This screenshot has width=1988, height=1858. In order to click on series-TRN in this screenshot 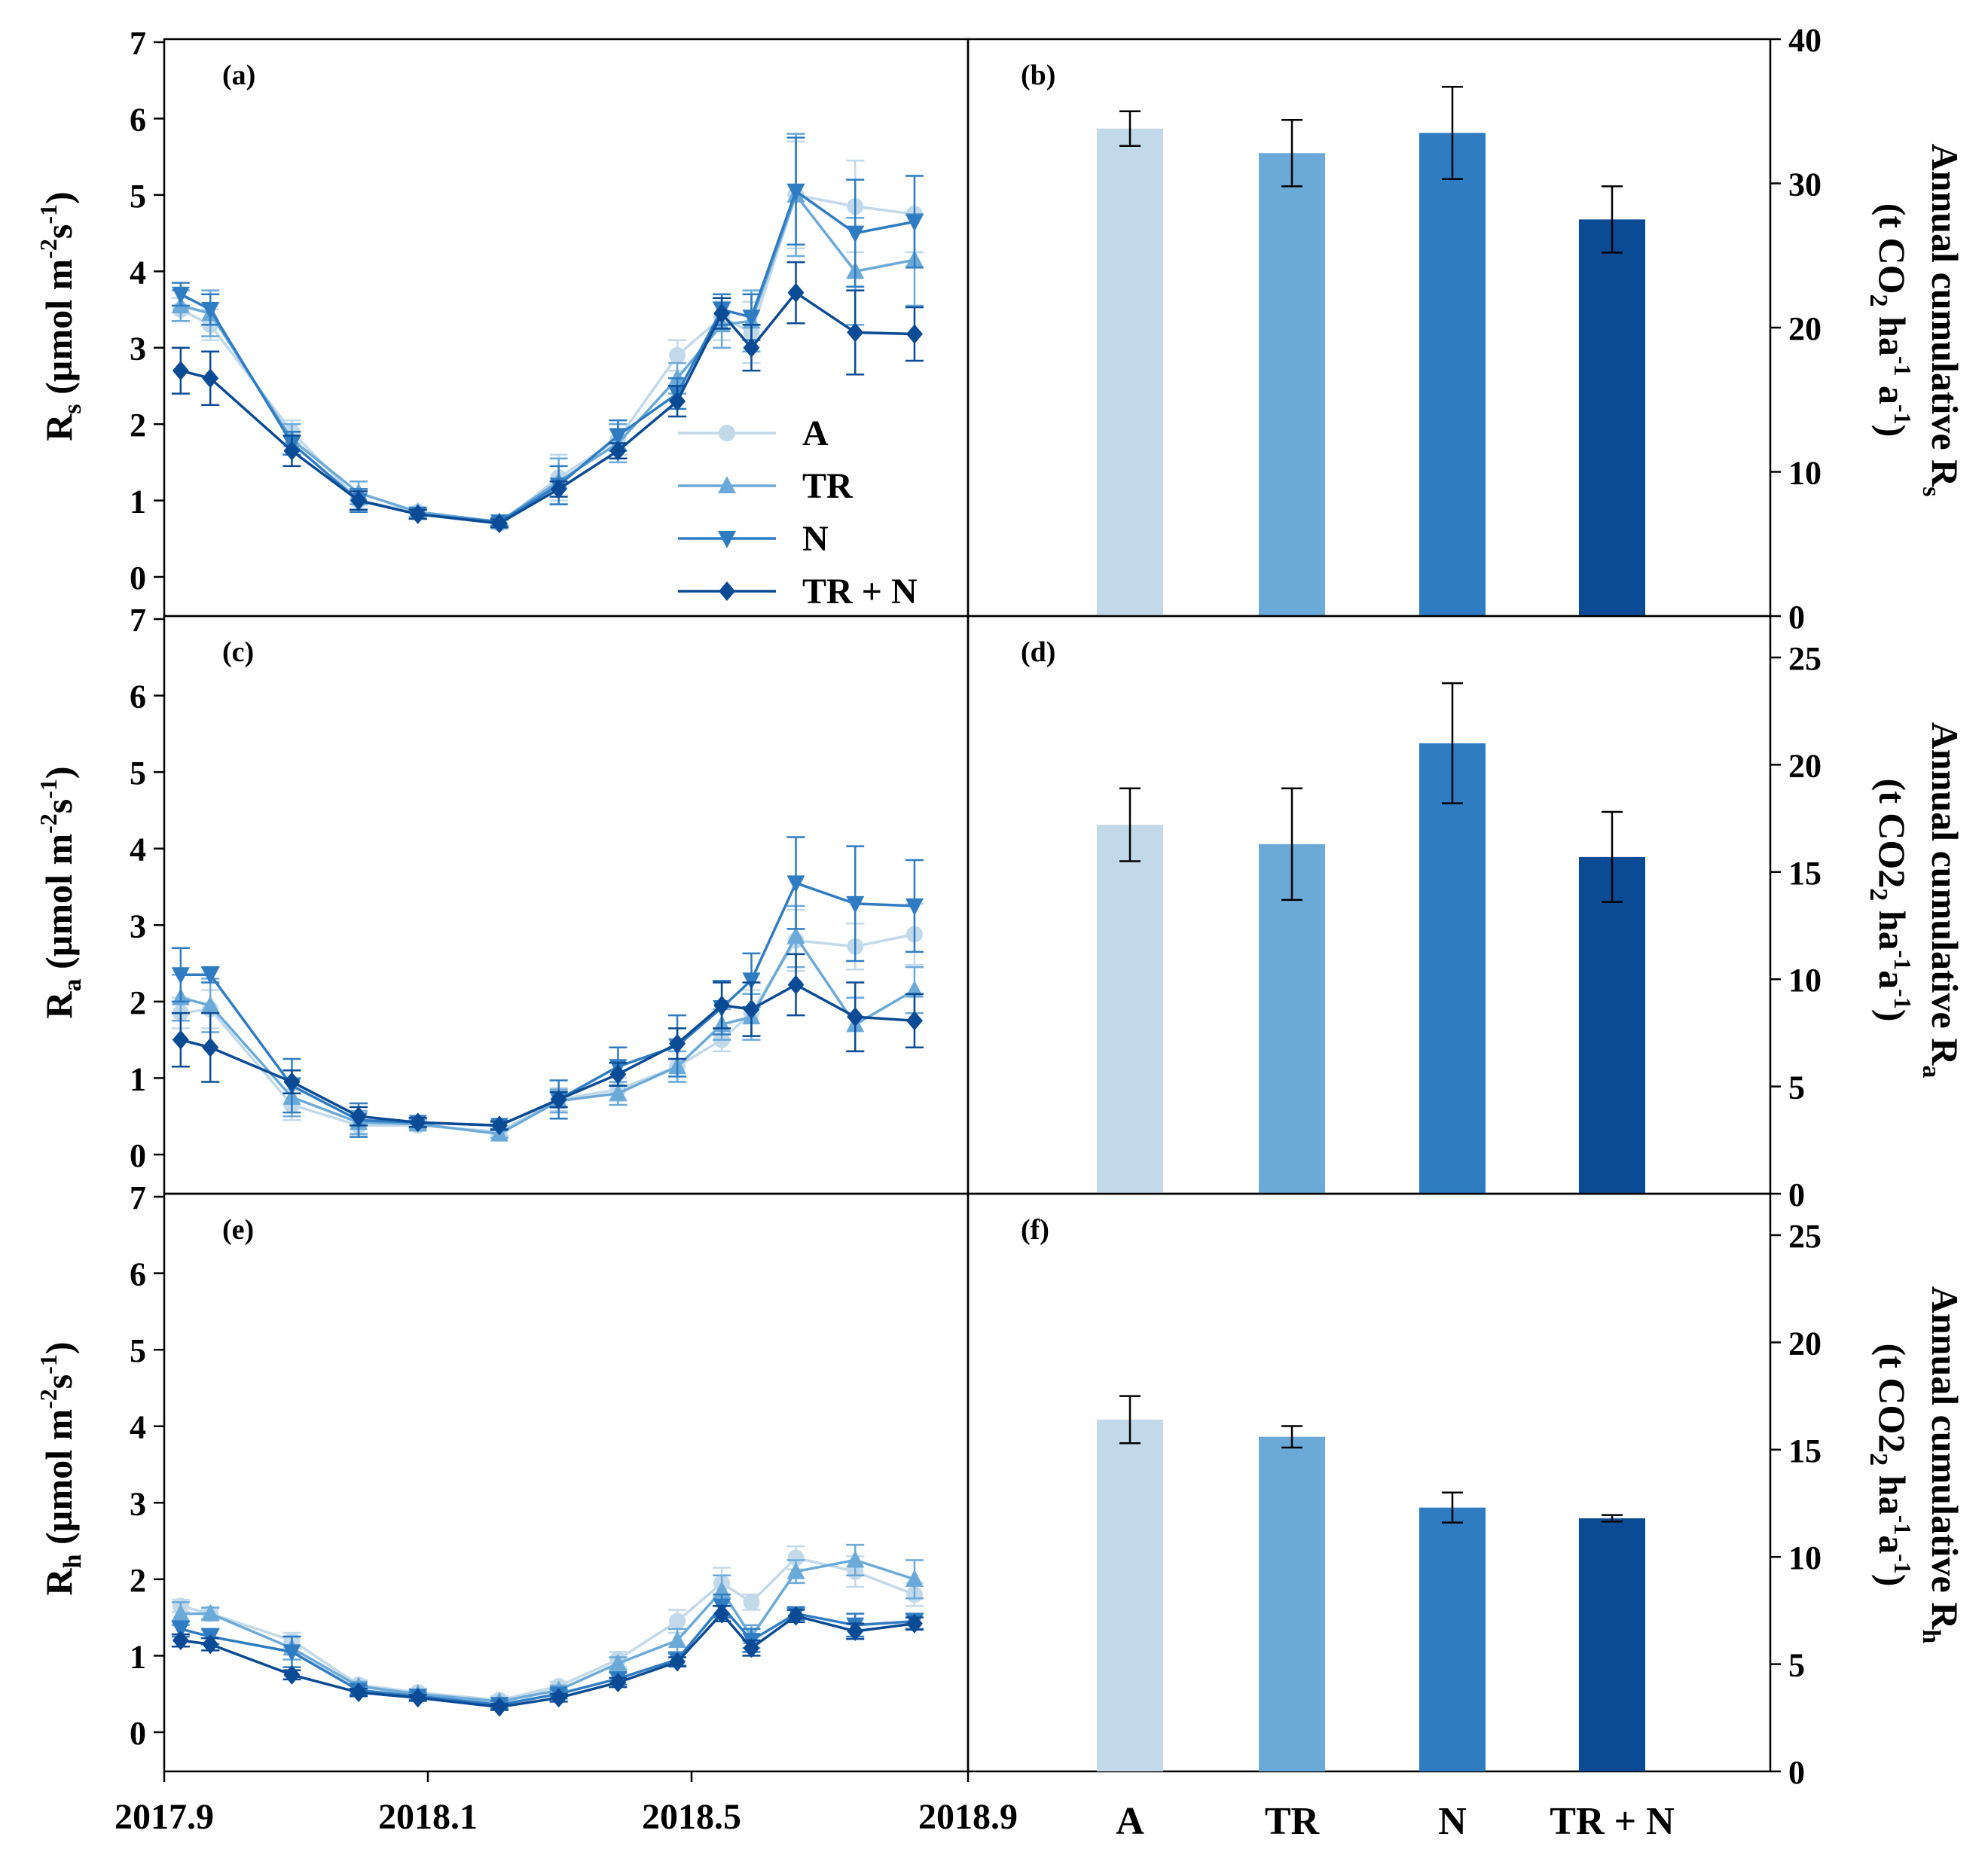, I will do `click(547, 397)`.